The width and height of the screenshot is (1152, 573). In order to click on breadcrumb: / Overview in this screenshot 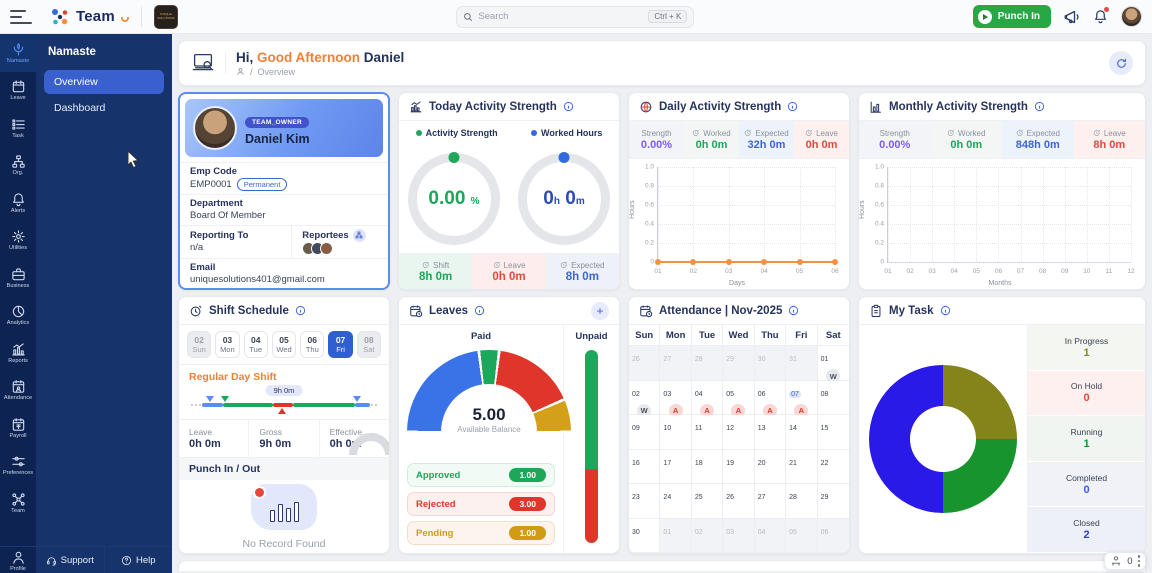, I will do `click(320, 72)`.